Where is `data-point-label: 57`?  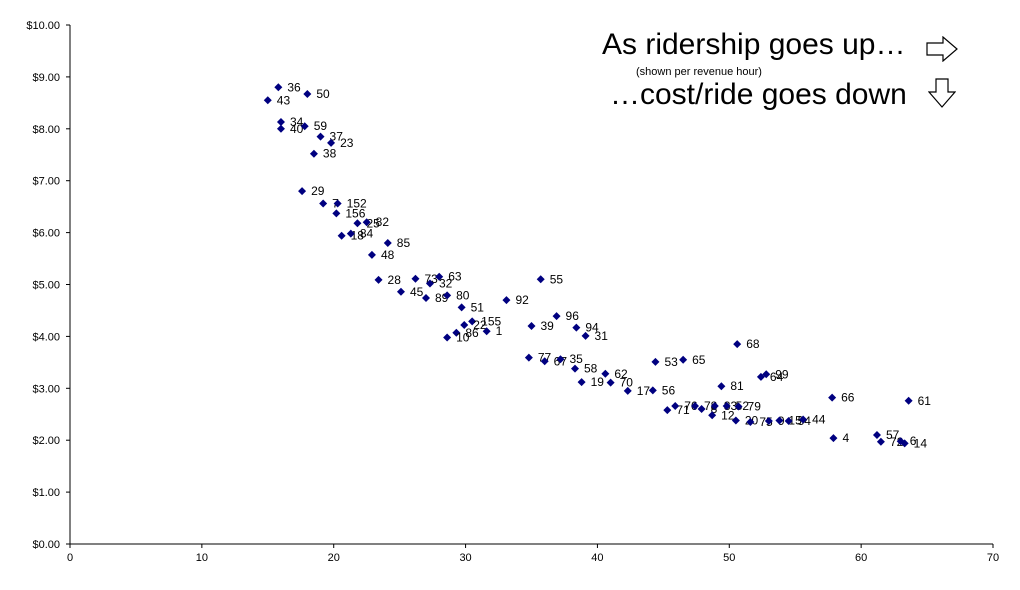
data-point-label: 57 is located at coordinates (893, 435).